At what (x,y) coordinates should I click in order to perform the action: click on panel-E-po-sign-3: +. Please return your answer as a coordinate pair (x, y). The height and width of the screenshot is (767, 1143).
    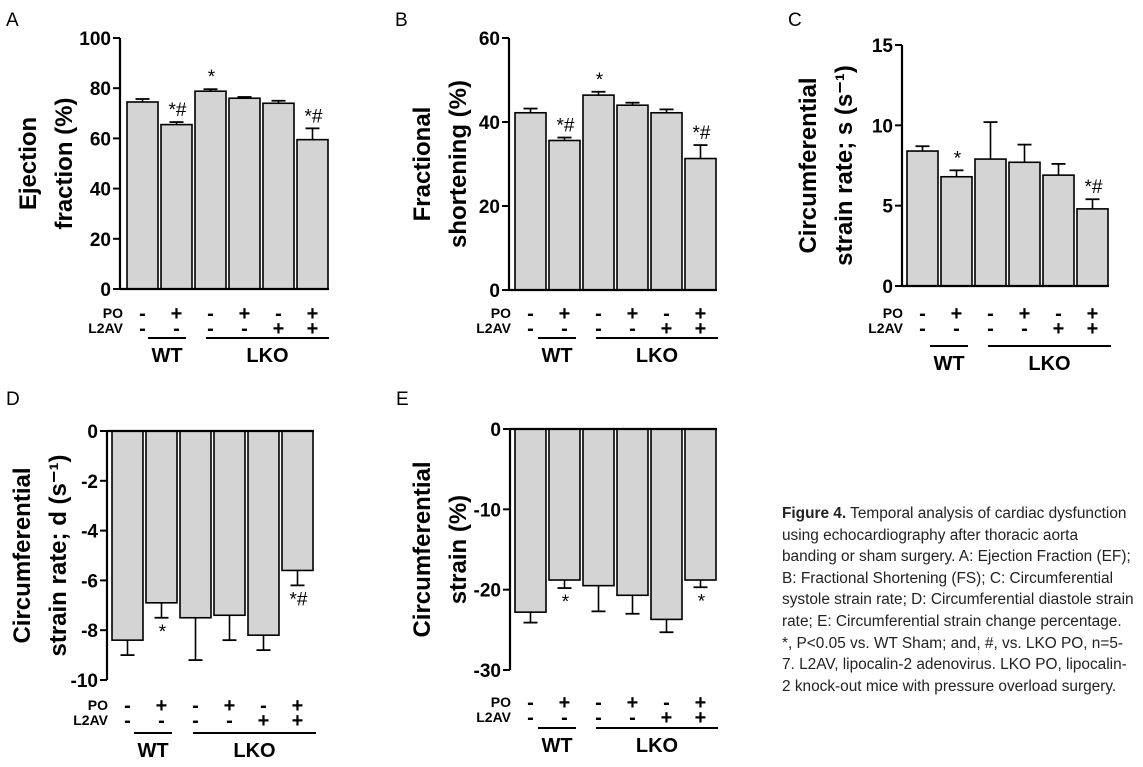
    Looking at the image, I should click on (633, 703).